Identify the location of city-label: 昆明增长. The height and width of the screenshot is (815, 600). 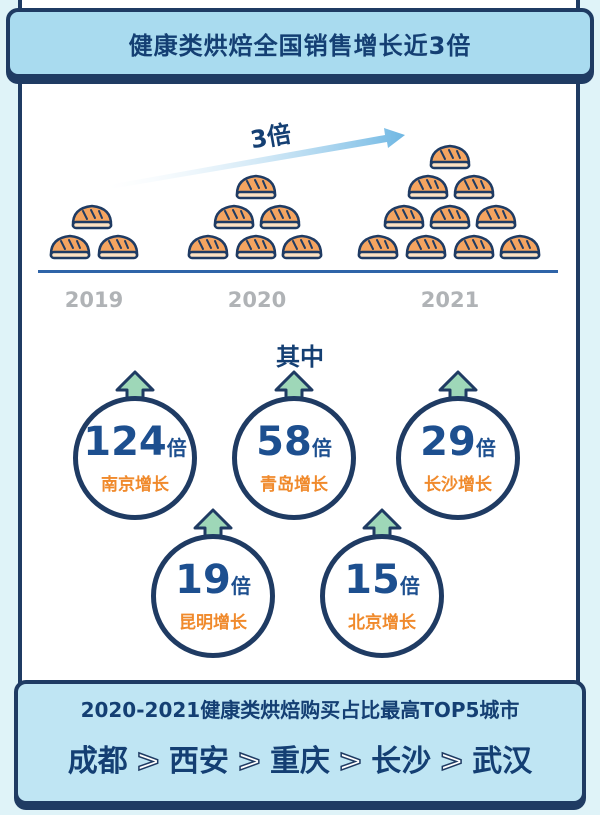
(213, 623).